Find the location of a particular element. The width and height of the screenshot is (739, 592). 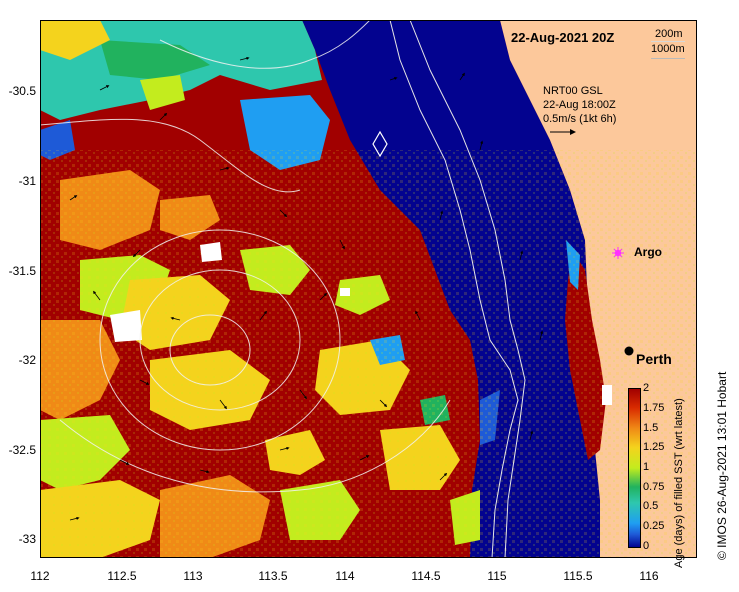

colorbar-title: Age (days) of filled SST (wrt latest) is located at coordinates (679, 483).